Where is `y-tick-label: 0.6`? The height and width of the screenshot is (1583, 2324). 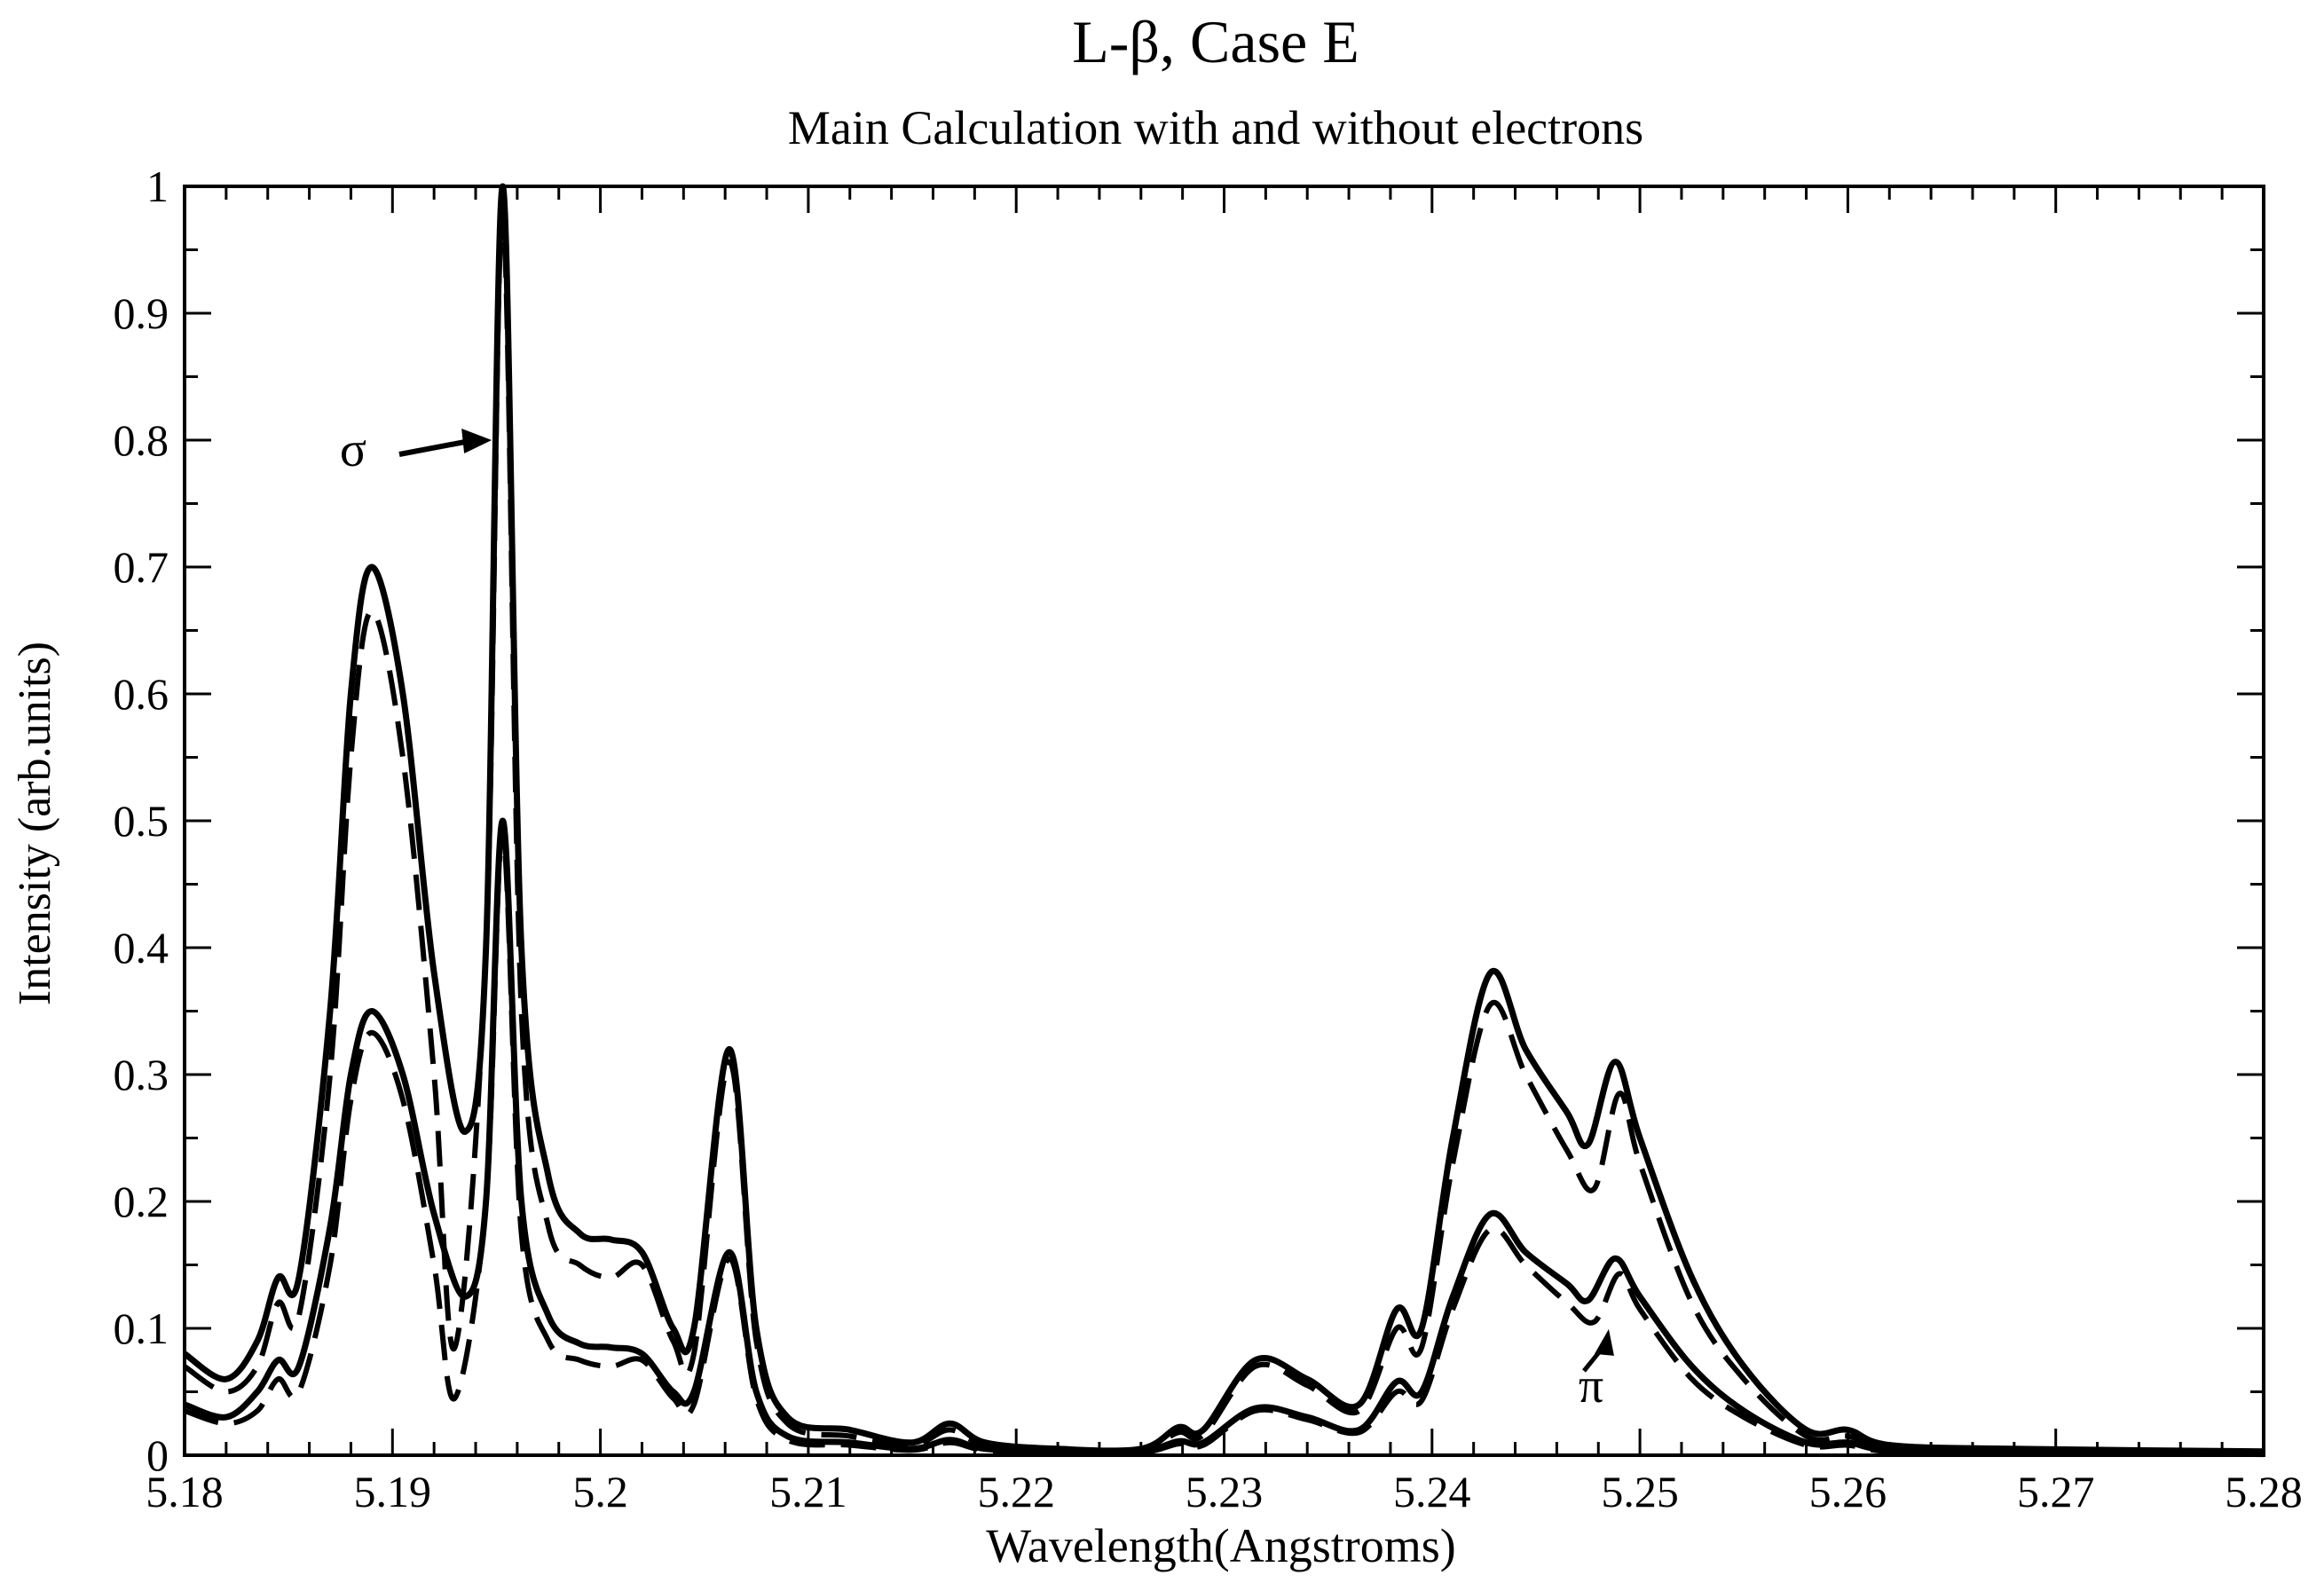
y-tick-label: 0.6 is located at coordinates (141, 694).